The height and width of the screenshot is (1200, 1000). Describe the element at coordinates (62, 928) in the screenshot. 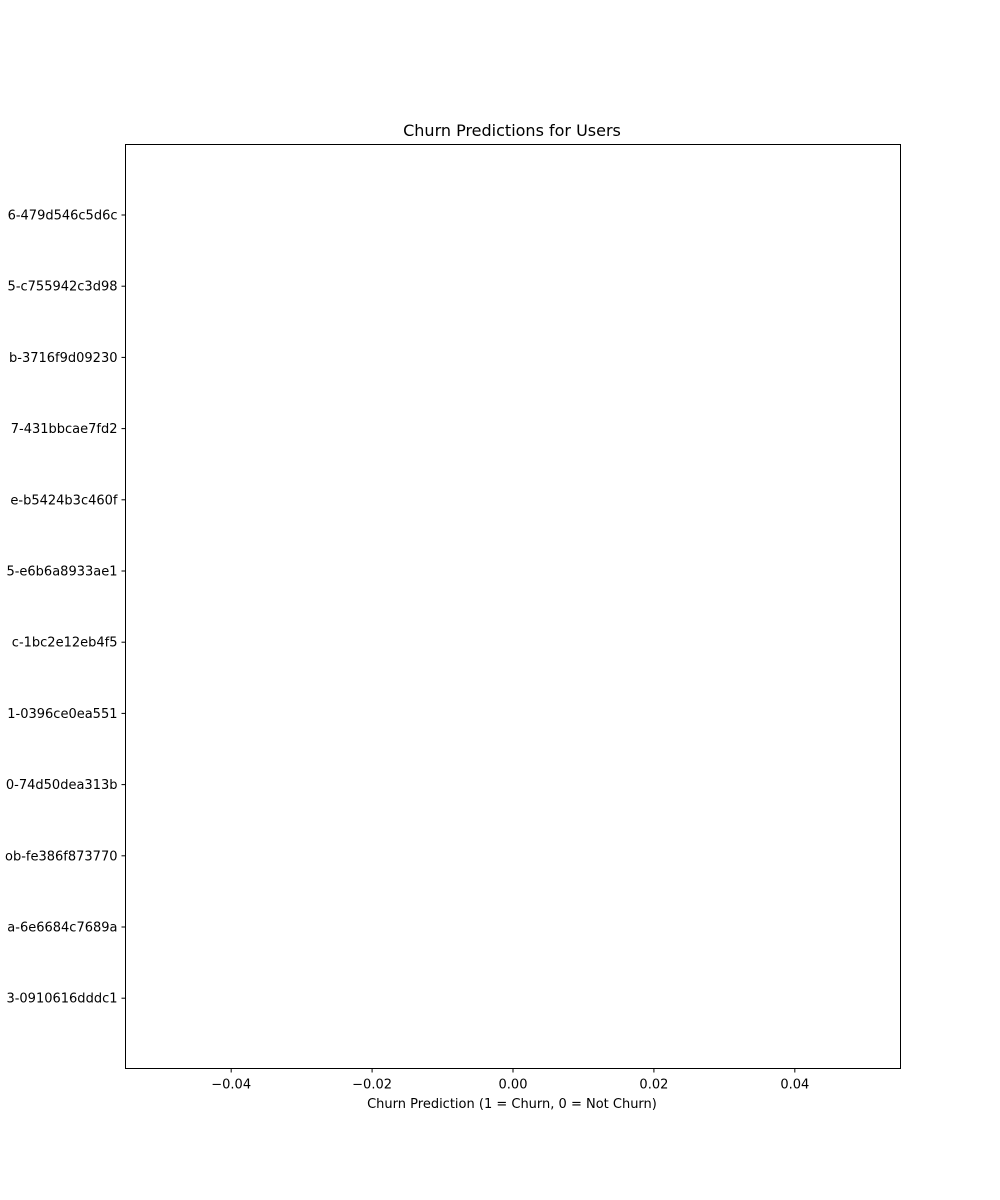

I see `y-tick-label: a-6e6684c7689a` at that location.